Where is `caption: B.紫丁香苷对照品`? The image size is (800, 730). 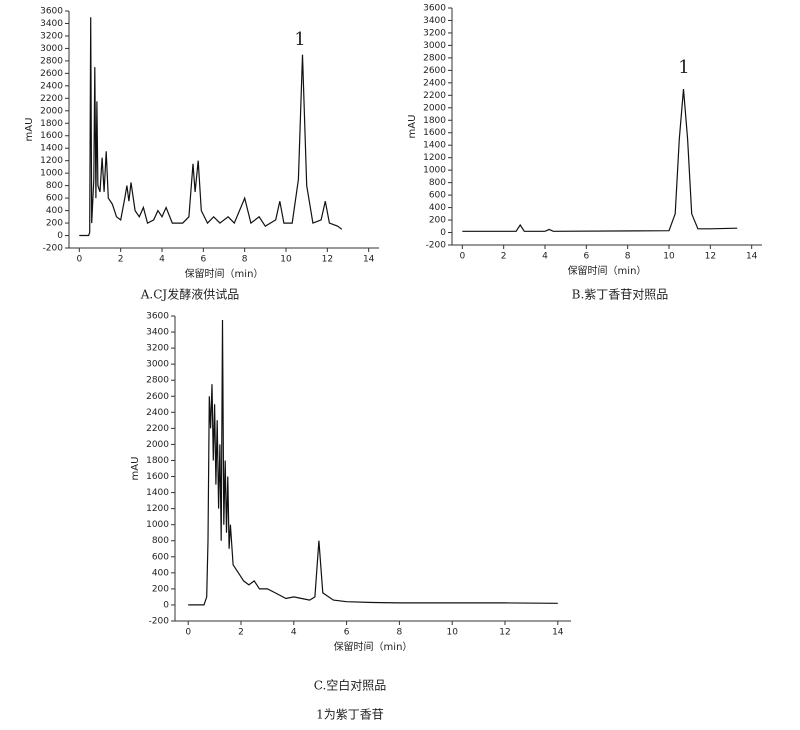 caption: B.紫丁香苷对照品 is located at coordinates (620, 295).